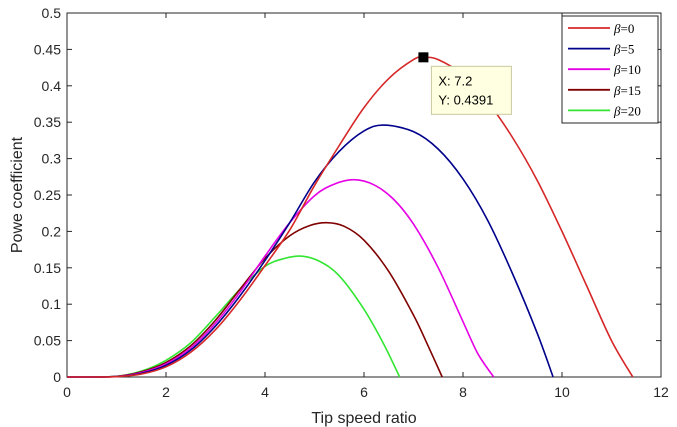  Describe the element at coordinates (627, 28) in the screenshot. I see `legend-value: =0` at that location.